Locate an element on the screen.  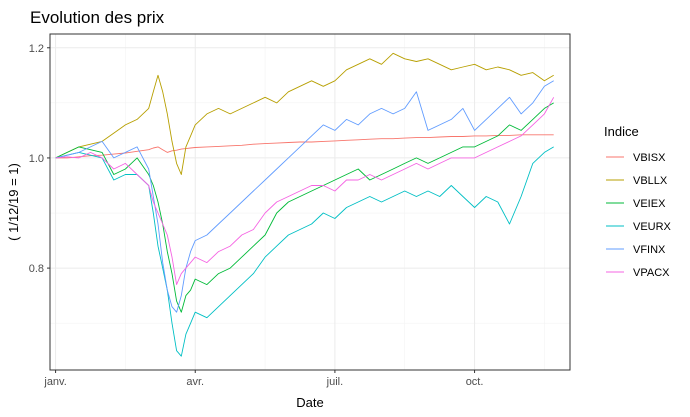
legend-item-vbisx: VBISX is located at coordinates (636, 158).